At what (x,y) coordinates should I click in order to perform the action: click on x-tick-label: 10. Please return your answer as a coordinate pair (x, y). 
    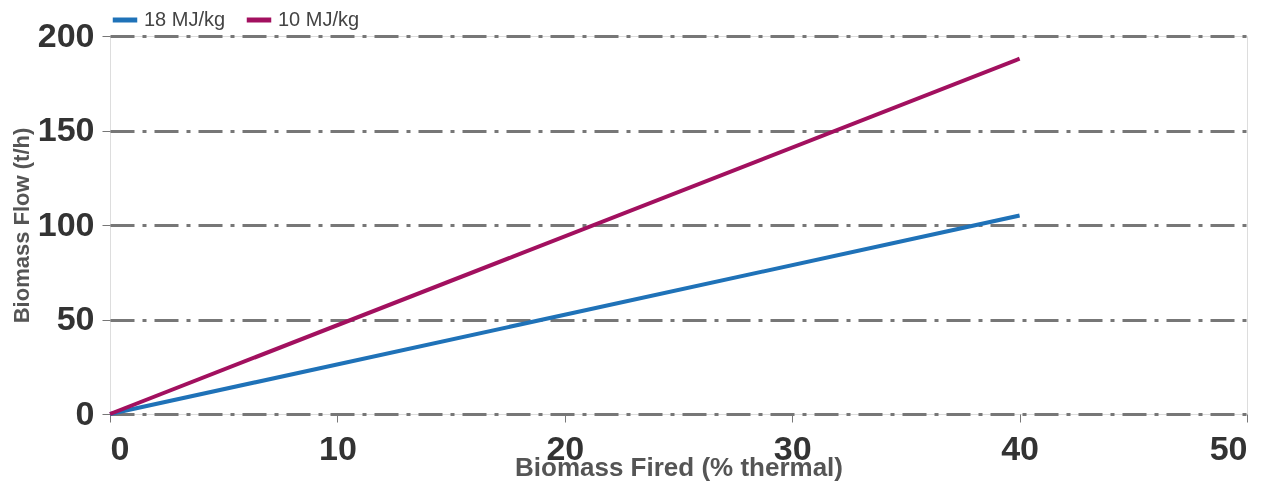
    Looking at the image, I should click on (337, 447).